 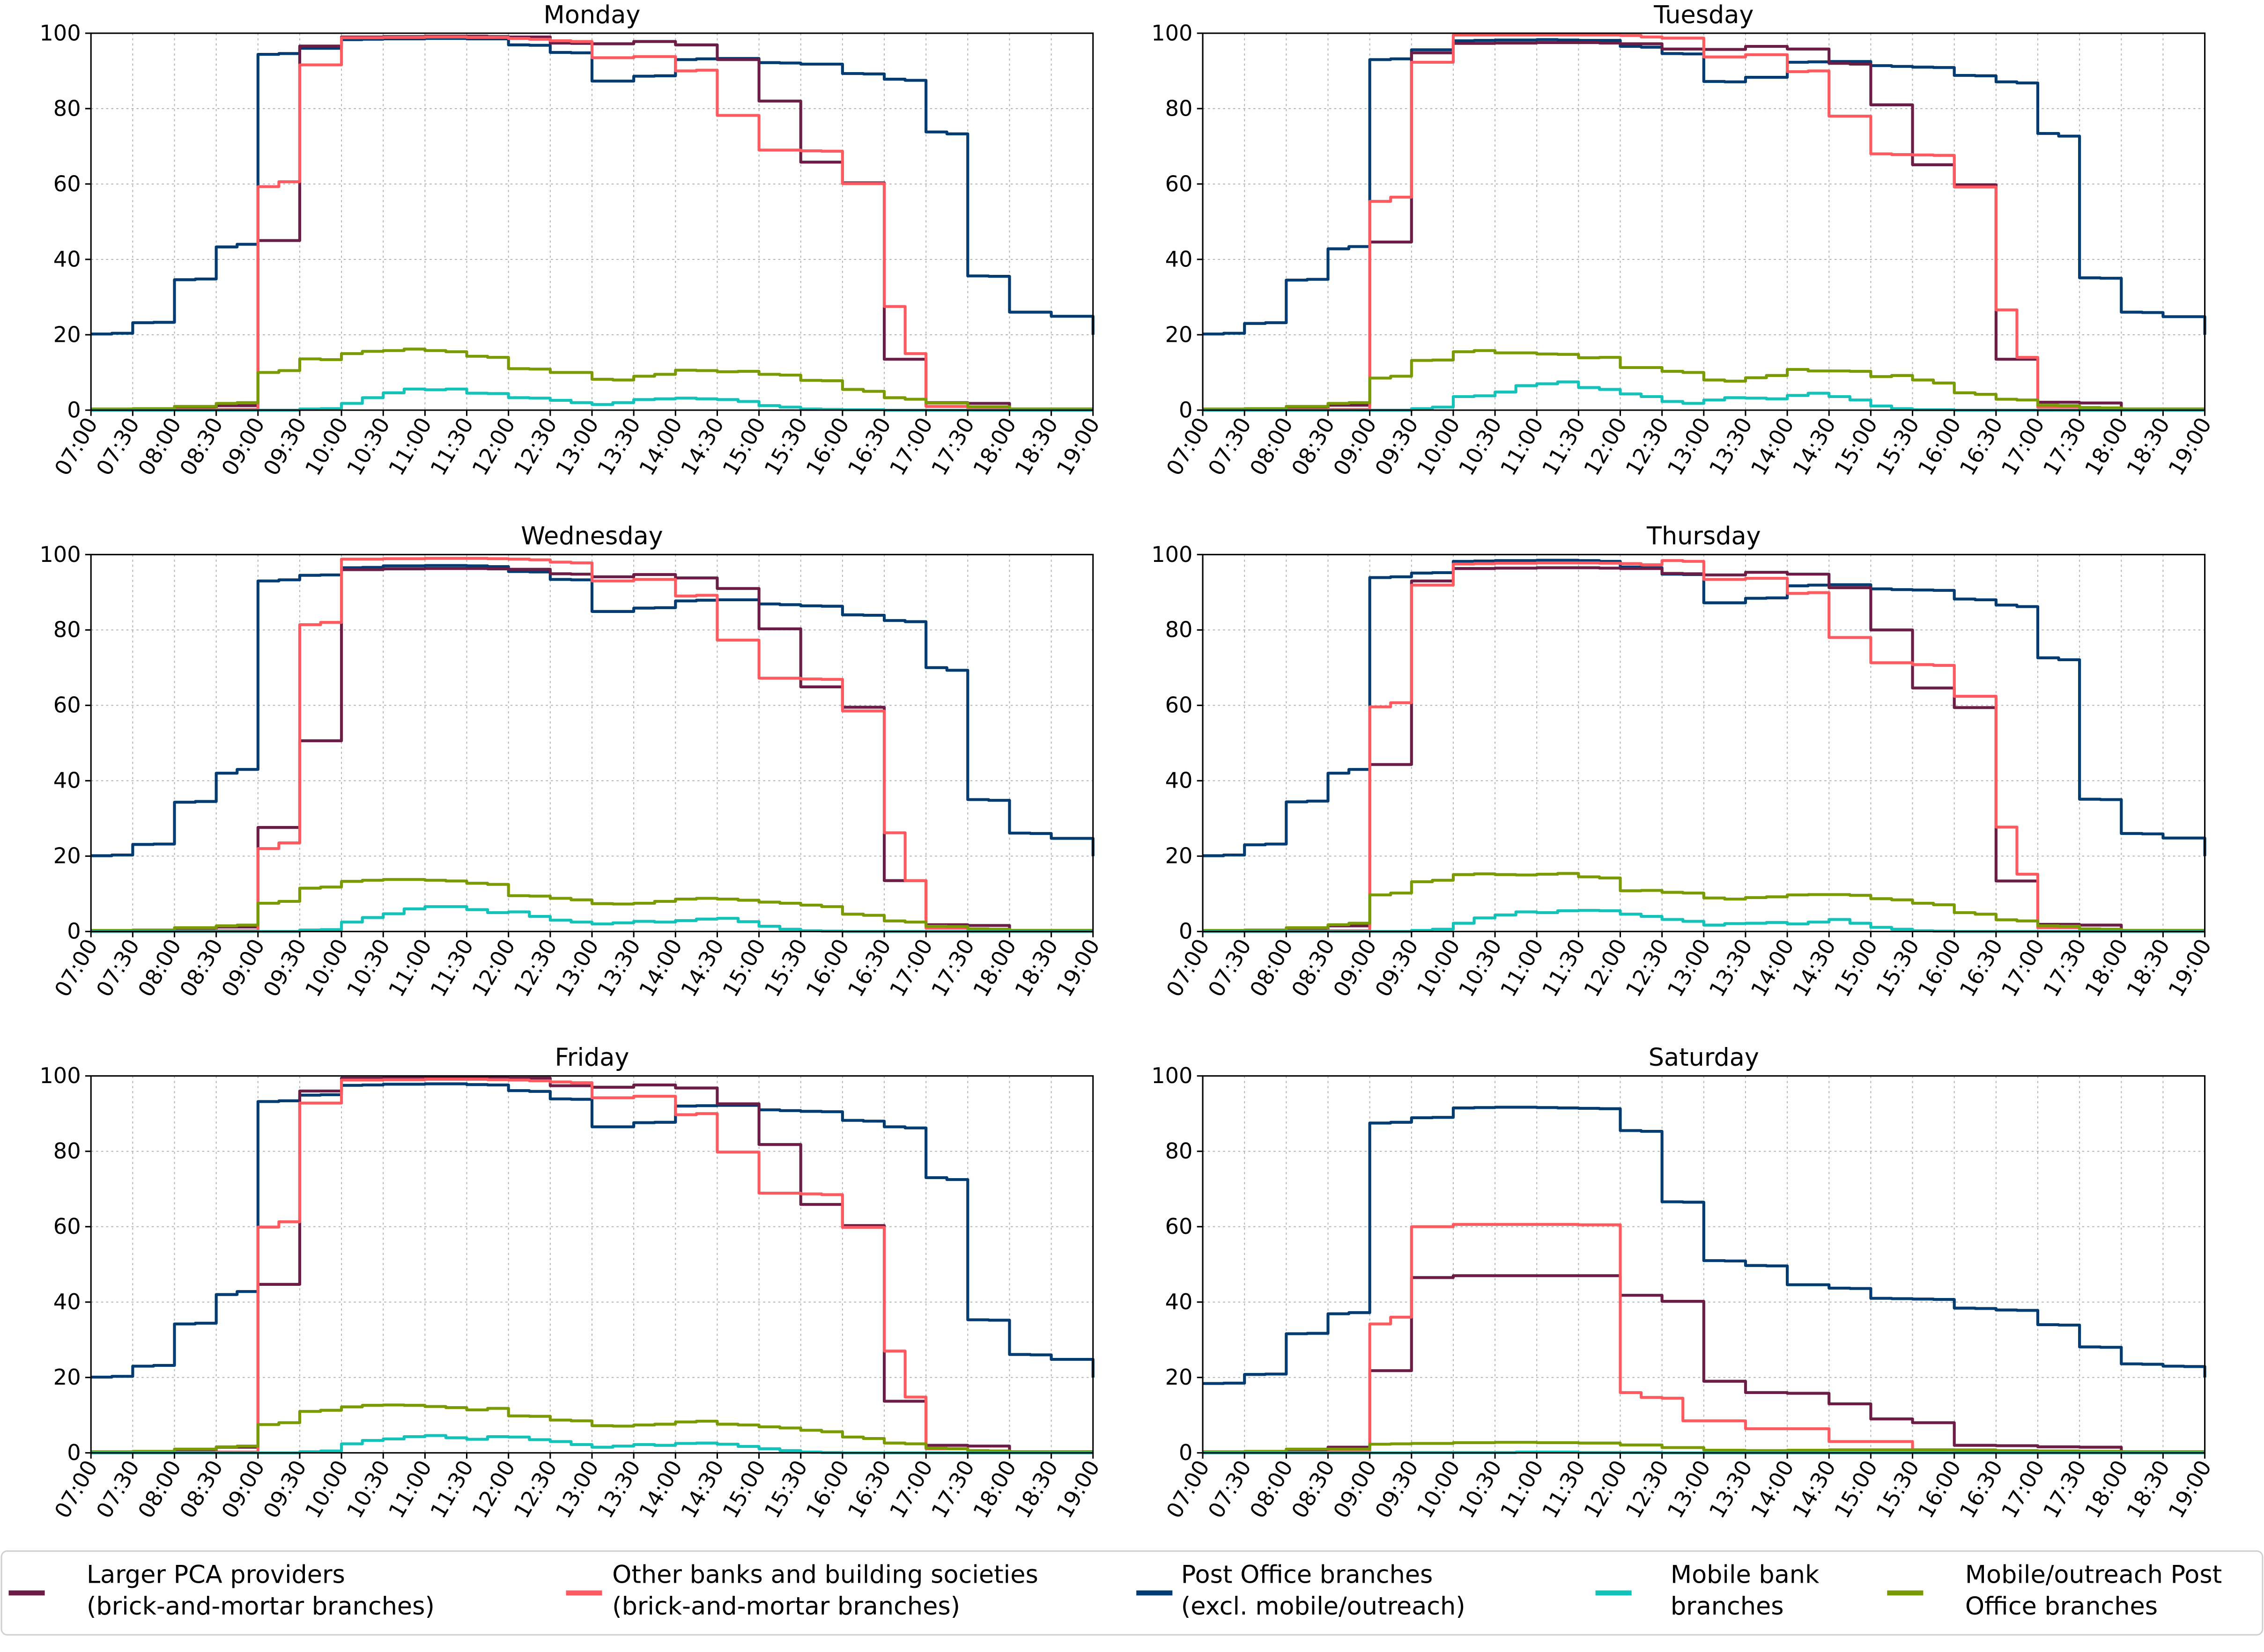 What do you see at coordinates (1773, 1489) in the screenshot?
I see `x-tick-label: 14:00` at bounding box center [1773, 1489].